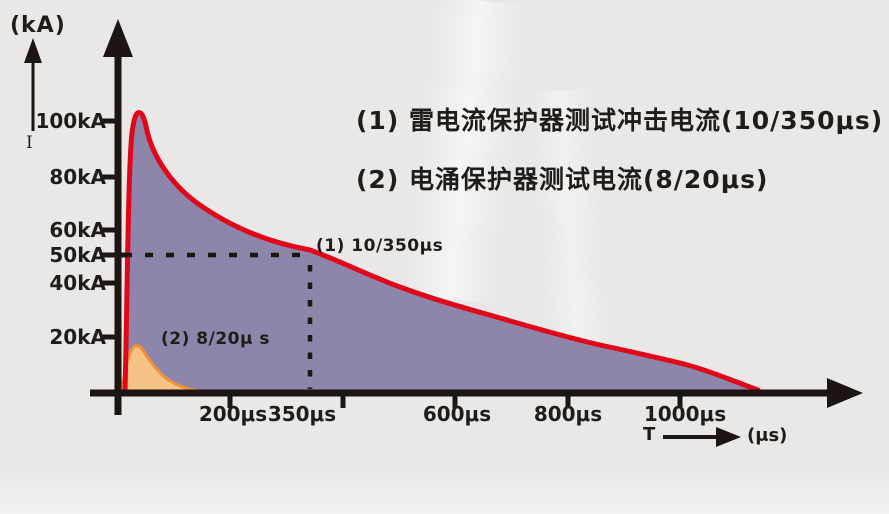 This screenshot has height=514, width=889. What do you see at coordinates (164, 369) in the screenshot?
I see `curve2-8-20us` at bounding box center [164, 369].